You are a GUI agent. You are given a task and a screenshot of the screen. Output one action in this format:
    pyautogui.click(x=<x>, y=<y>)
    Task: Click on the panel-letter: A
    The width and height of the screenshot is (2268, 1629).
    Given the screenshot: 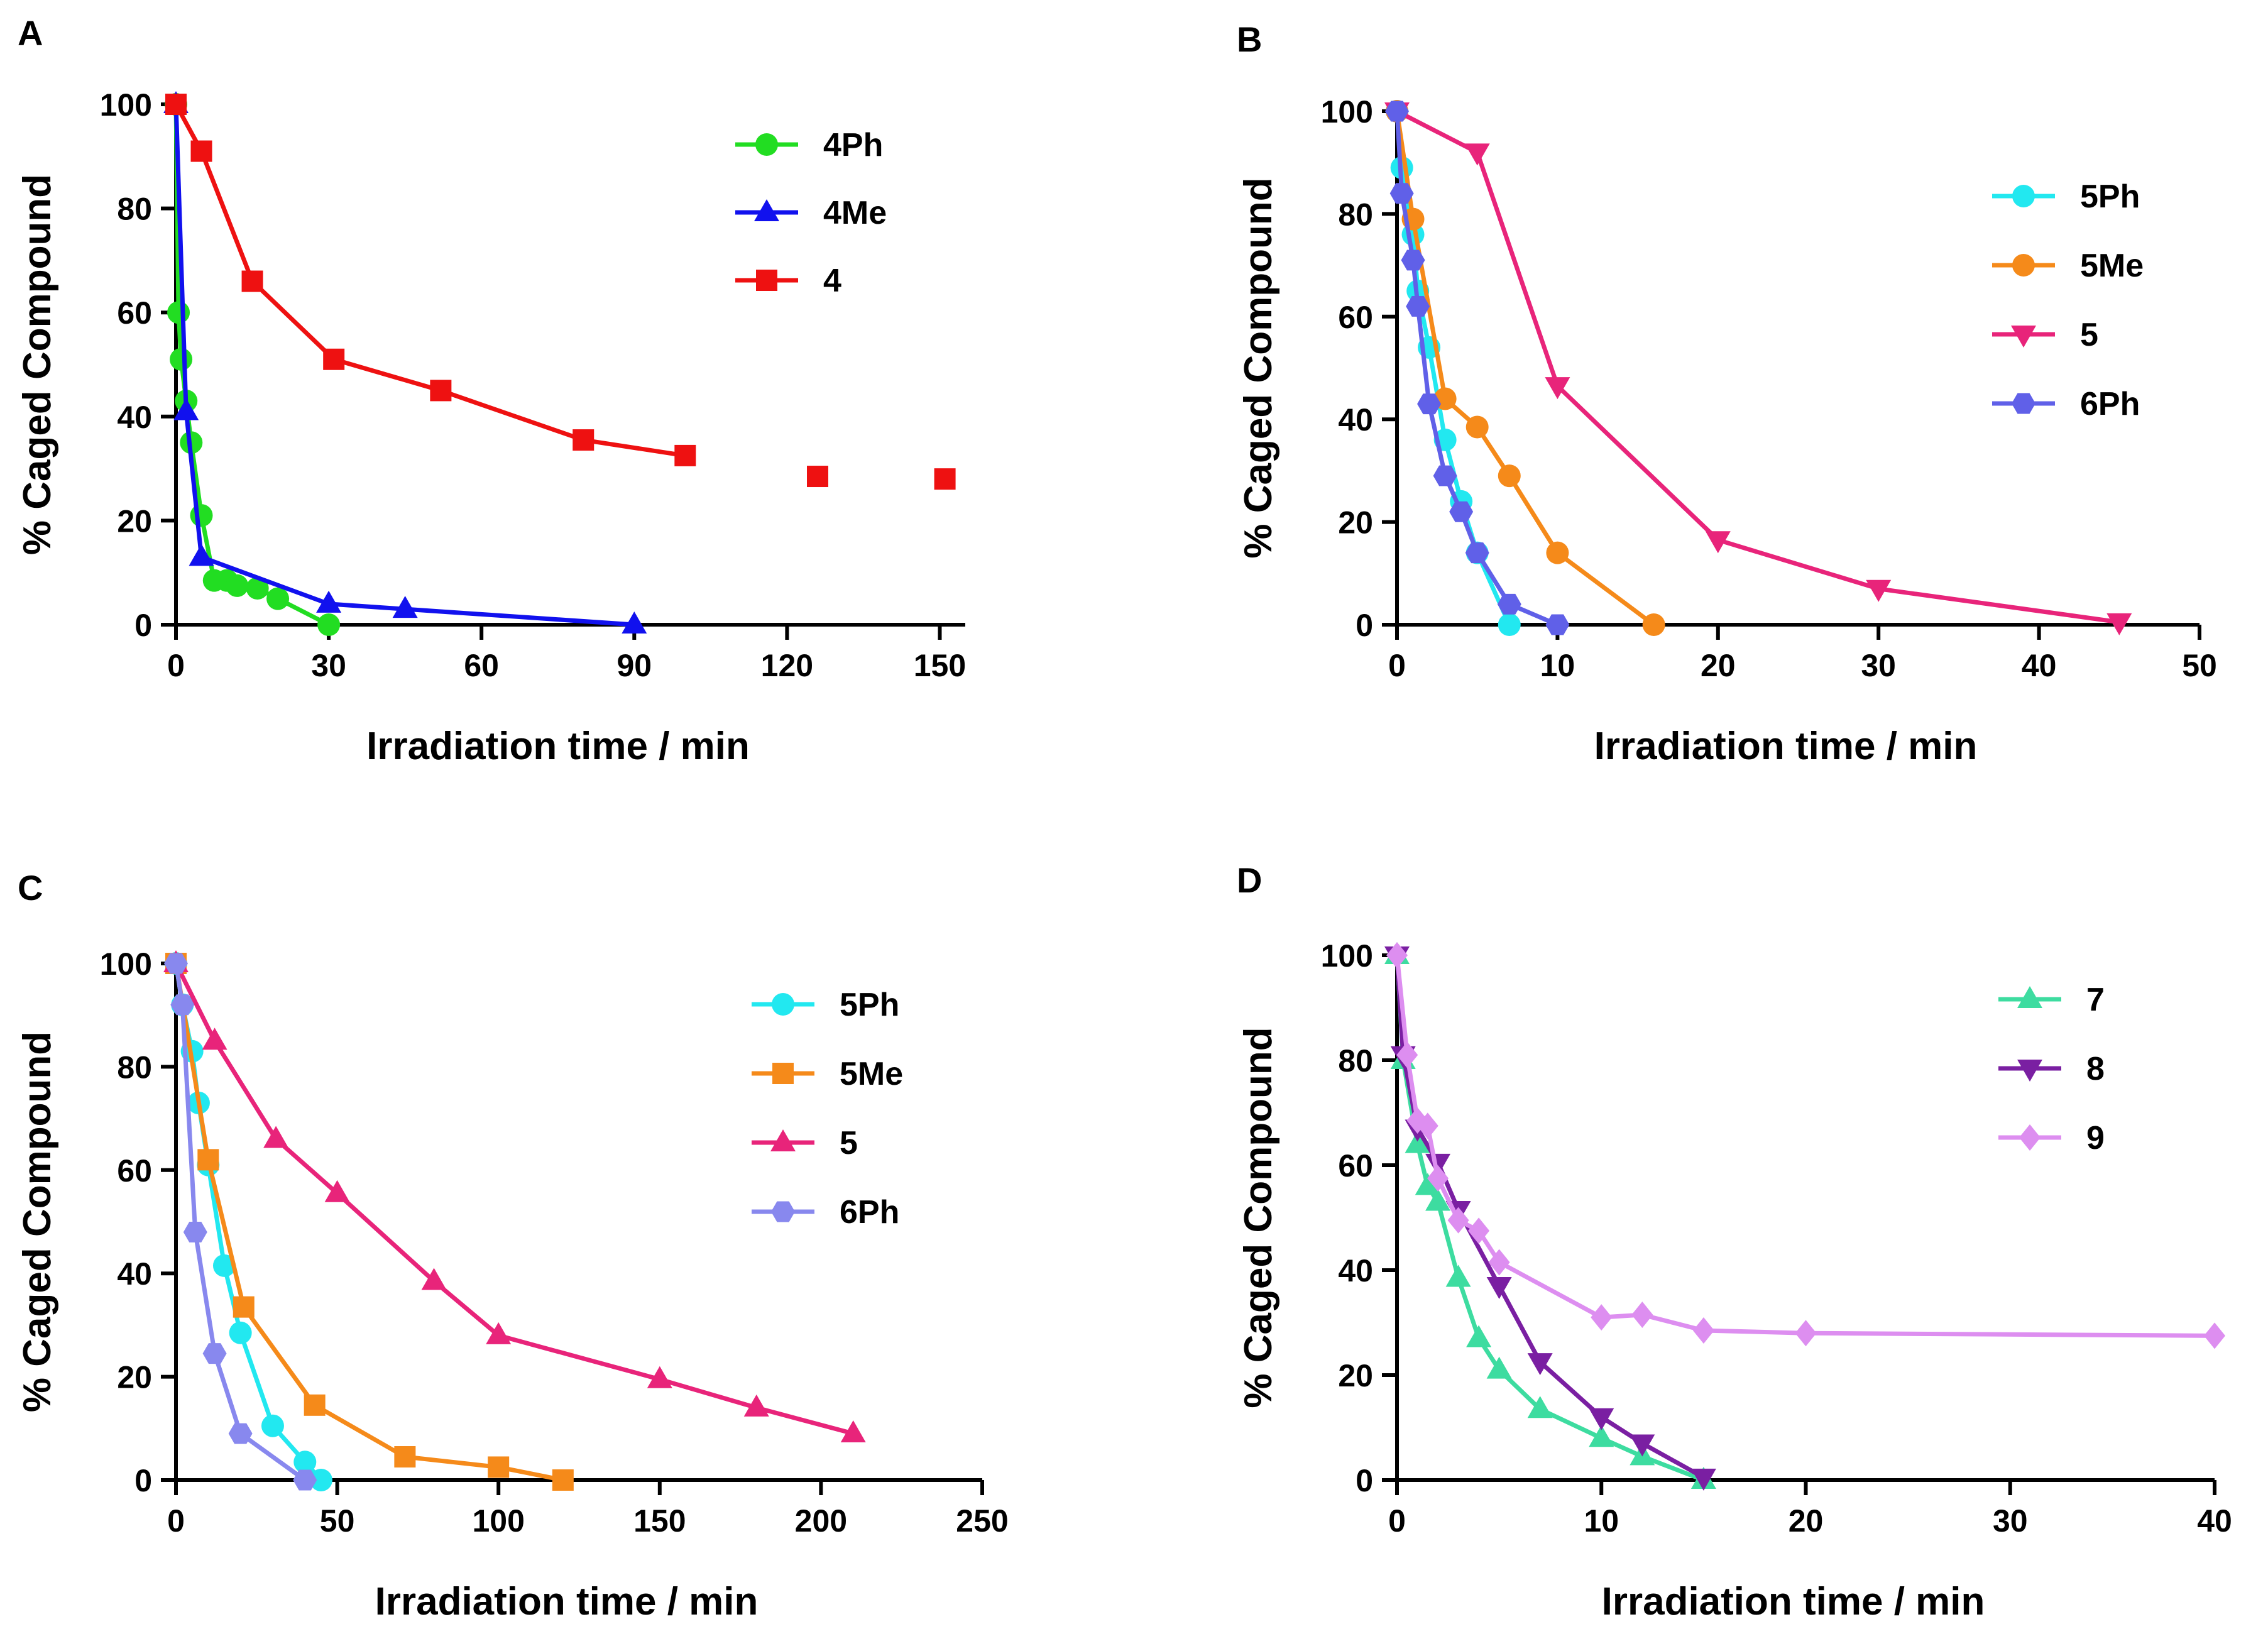 What is the action you would take?
    pyautogui.click(x=31, y=33)
    